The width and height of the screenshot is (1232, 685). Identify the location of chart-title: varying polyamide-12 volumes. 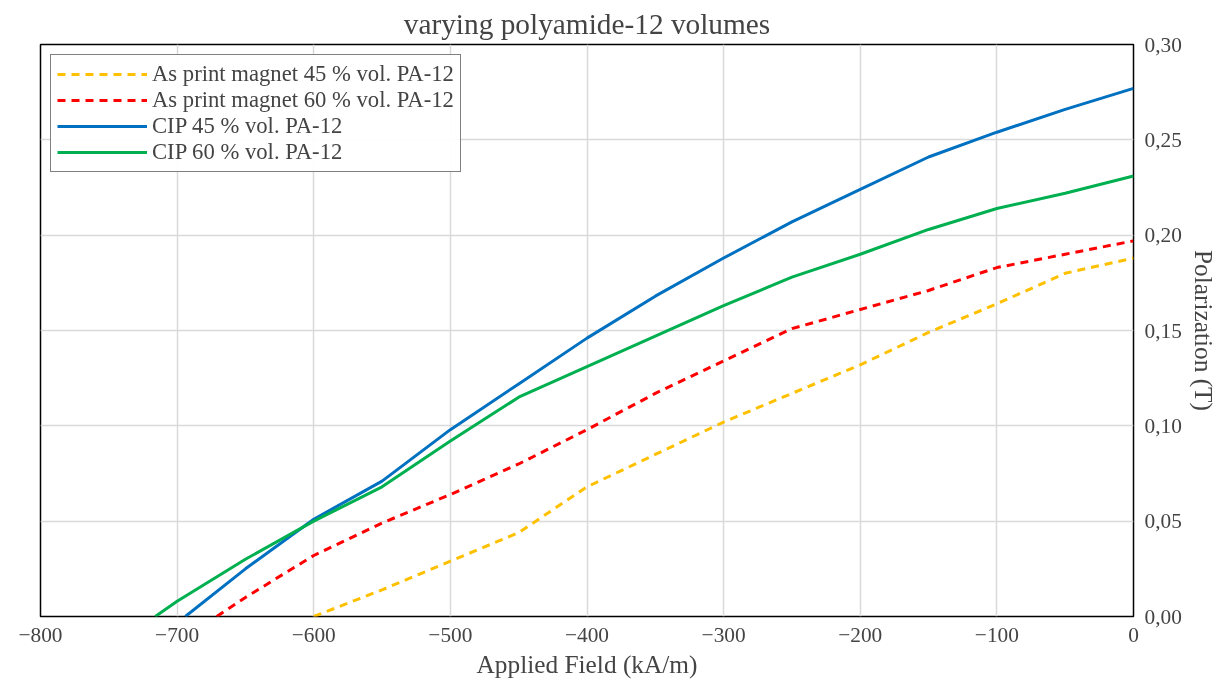
(587, 23).